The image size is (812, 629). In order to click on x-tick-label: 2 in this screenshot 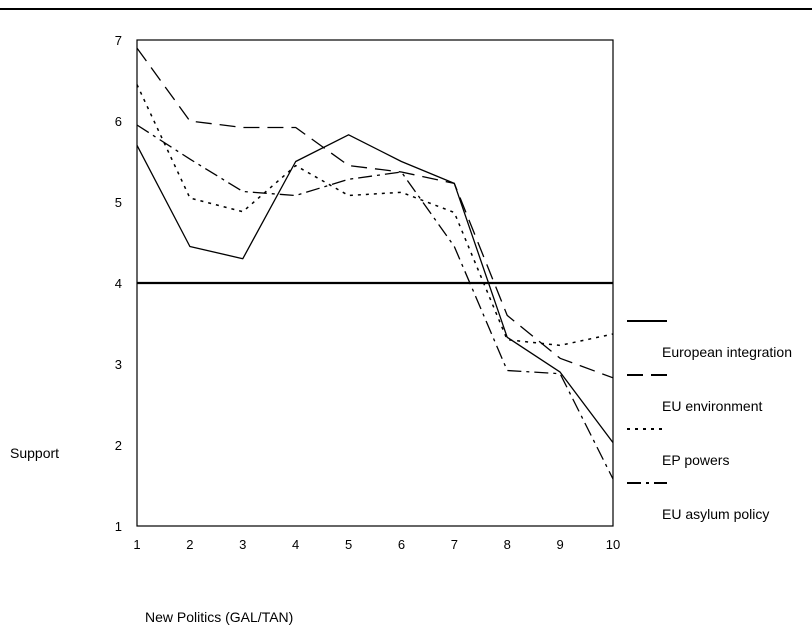, I will do `click(189, 544)`.